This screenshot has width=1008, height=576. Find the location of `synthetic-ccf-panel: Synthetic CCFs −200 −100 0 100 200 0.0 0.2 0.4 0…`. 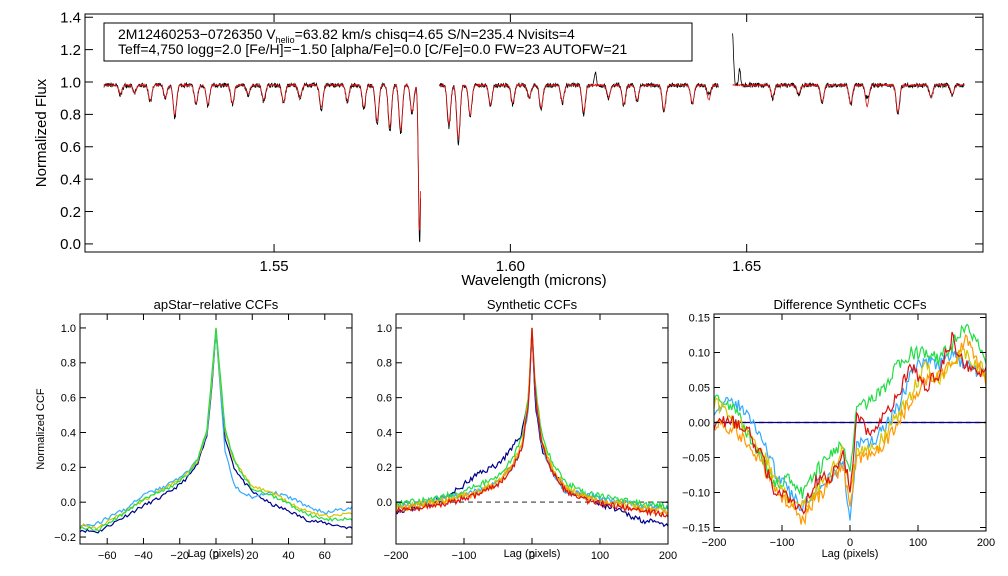

synthetic-ccf-panel: Synthetic CCFs −200 −100 0 100 200 0.0 0.2 0.4 0… is located at coordinates (527, 429).